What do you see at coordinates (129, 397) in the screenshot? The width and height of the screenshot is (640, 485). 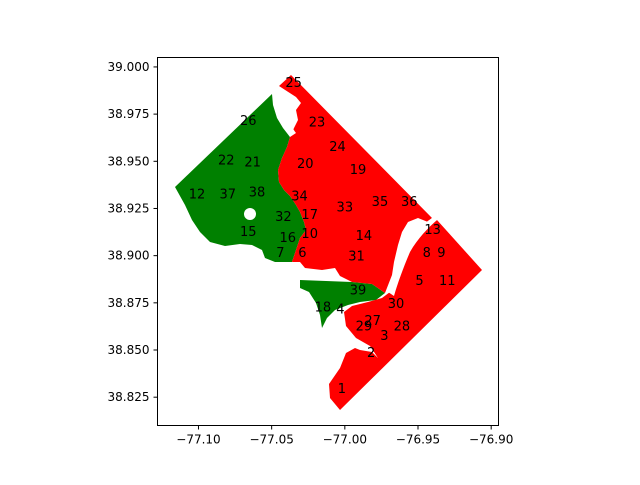 I see `y-tick-label: 38.825` at bounding box center [129, 397].